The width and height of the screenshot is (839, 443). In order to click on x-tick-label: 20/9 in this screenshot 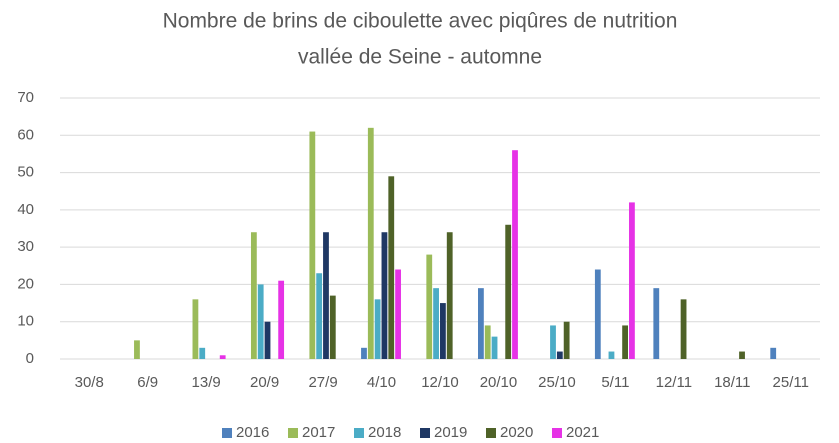, I will do `click(264, 382)`.